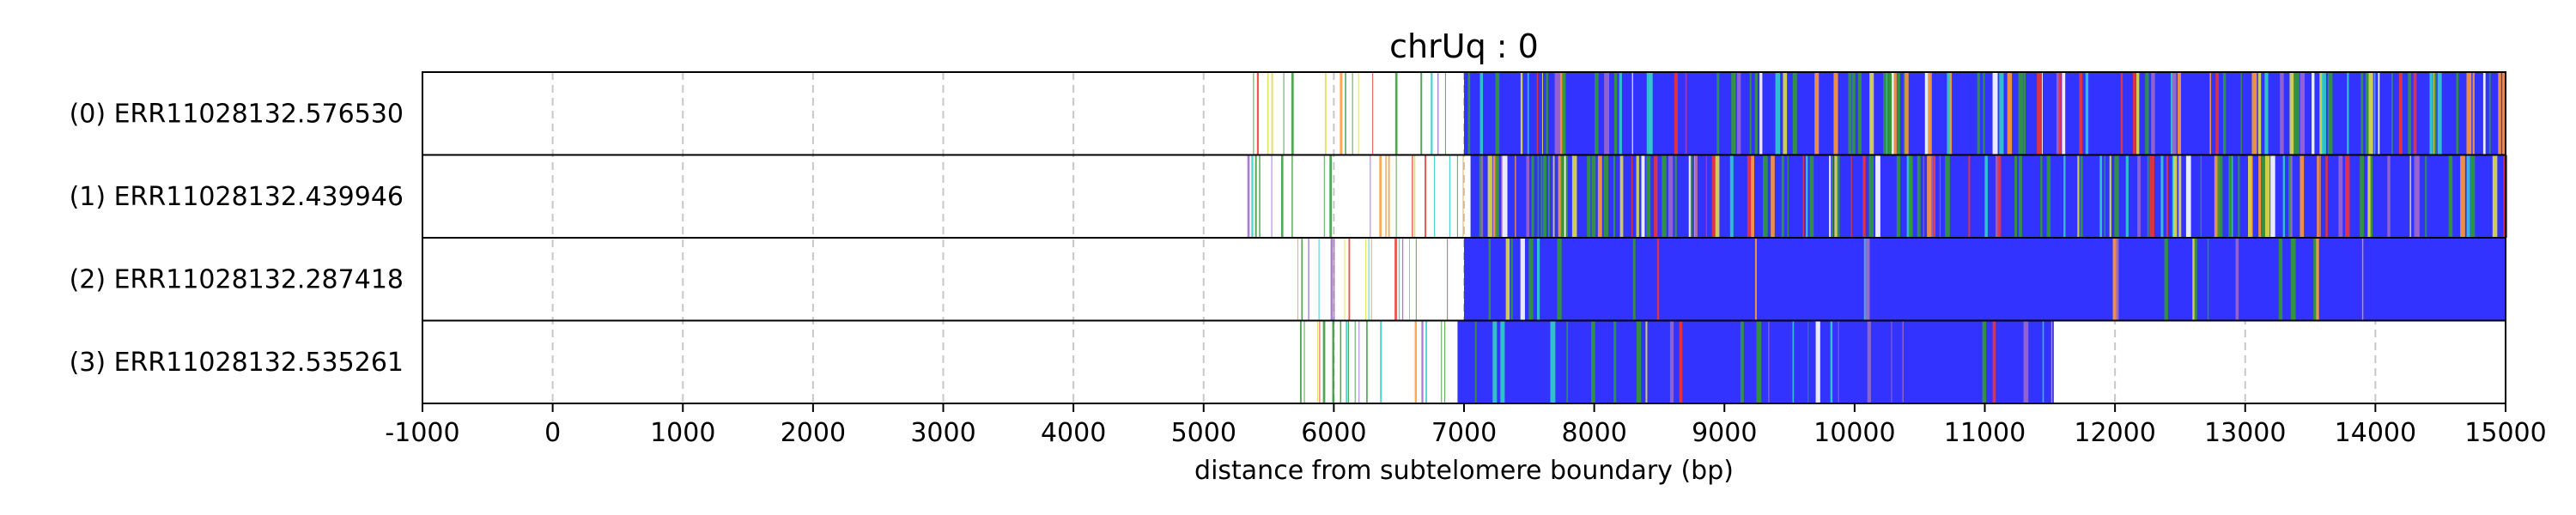 Image resolution: width=2576 pixels, height=515 pixels. I want to click on x-tick-label-11: 10000, so click(1855, 433).